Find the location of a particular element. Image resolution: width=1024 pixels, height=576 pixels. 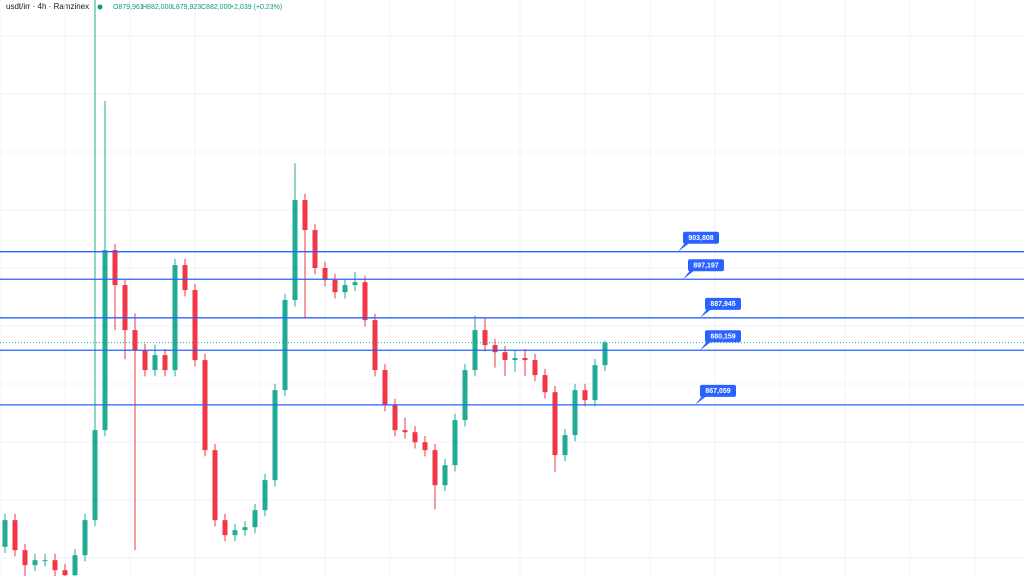

level-label: 903,808 is located at coordinates (700, 238).